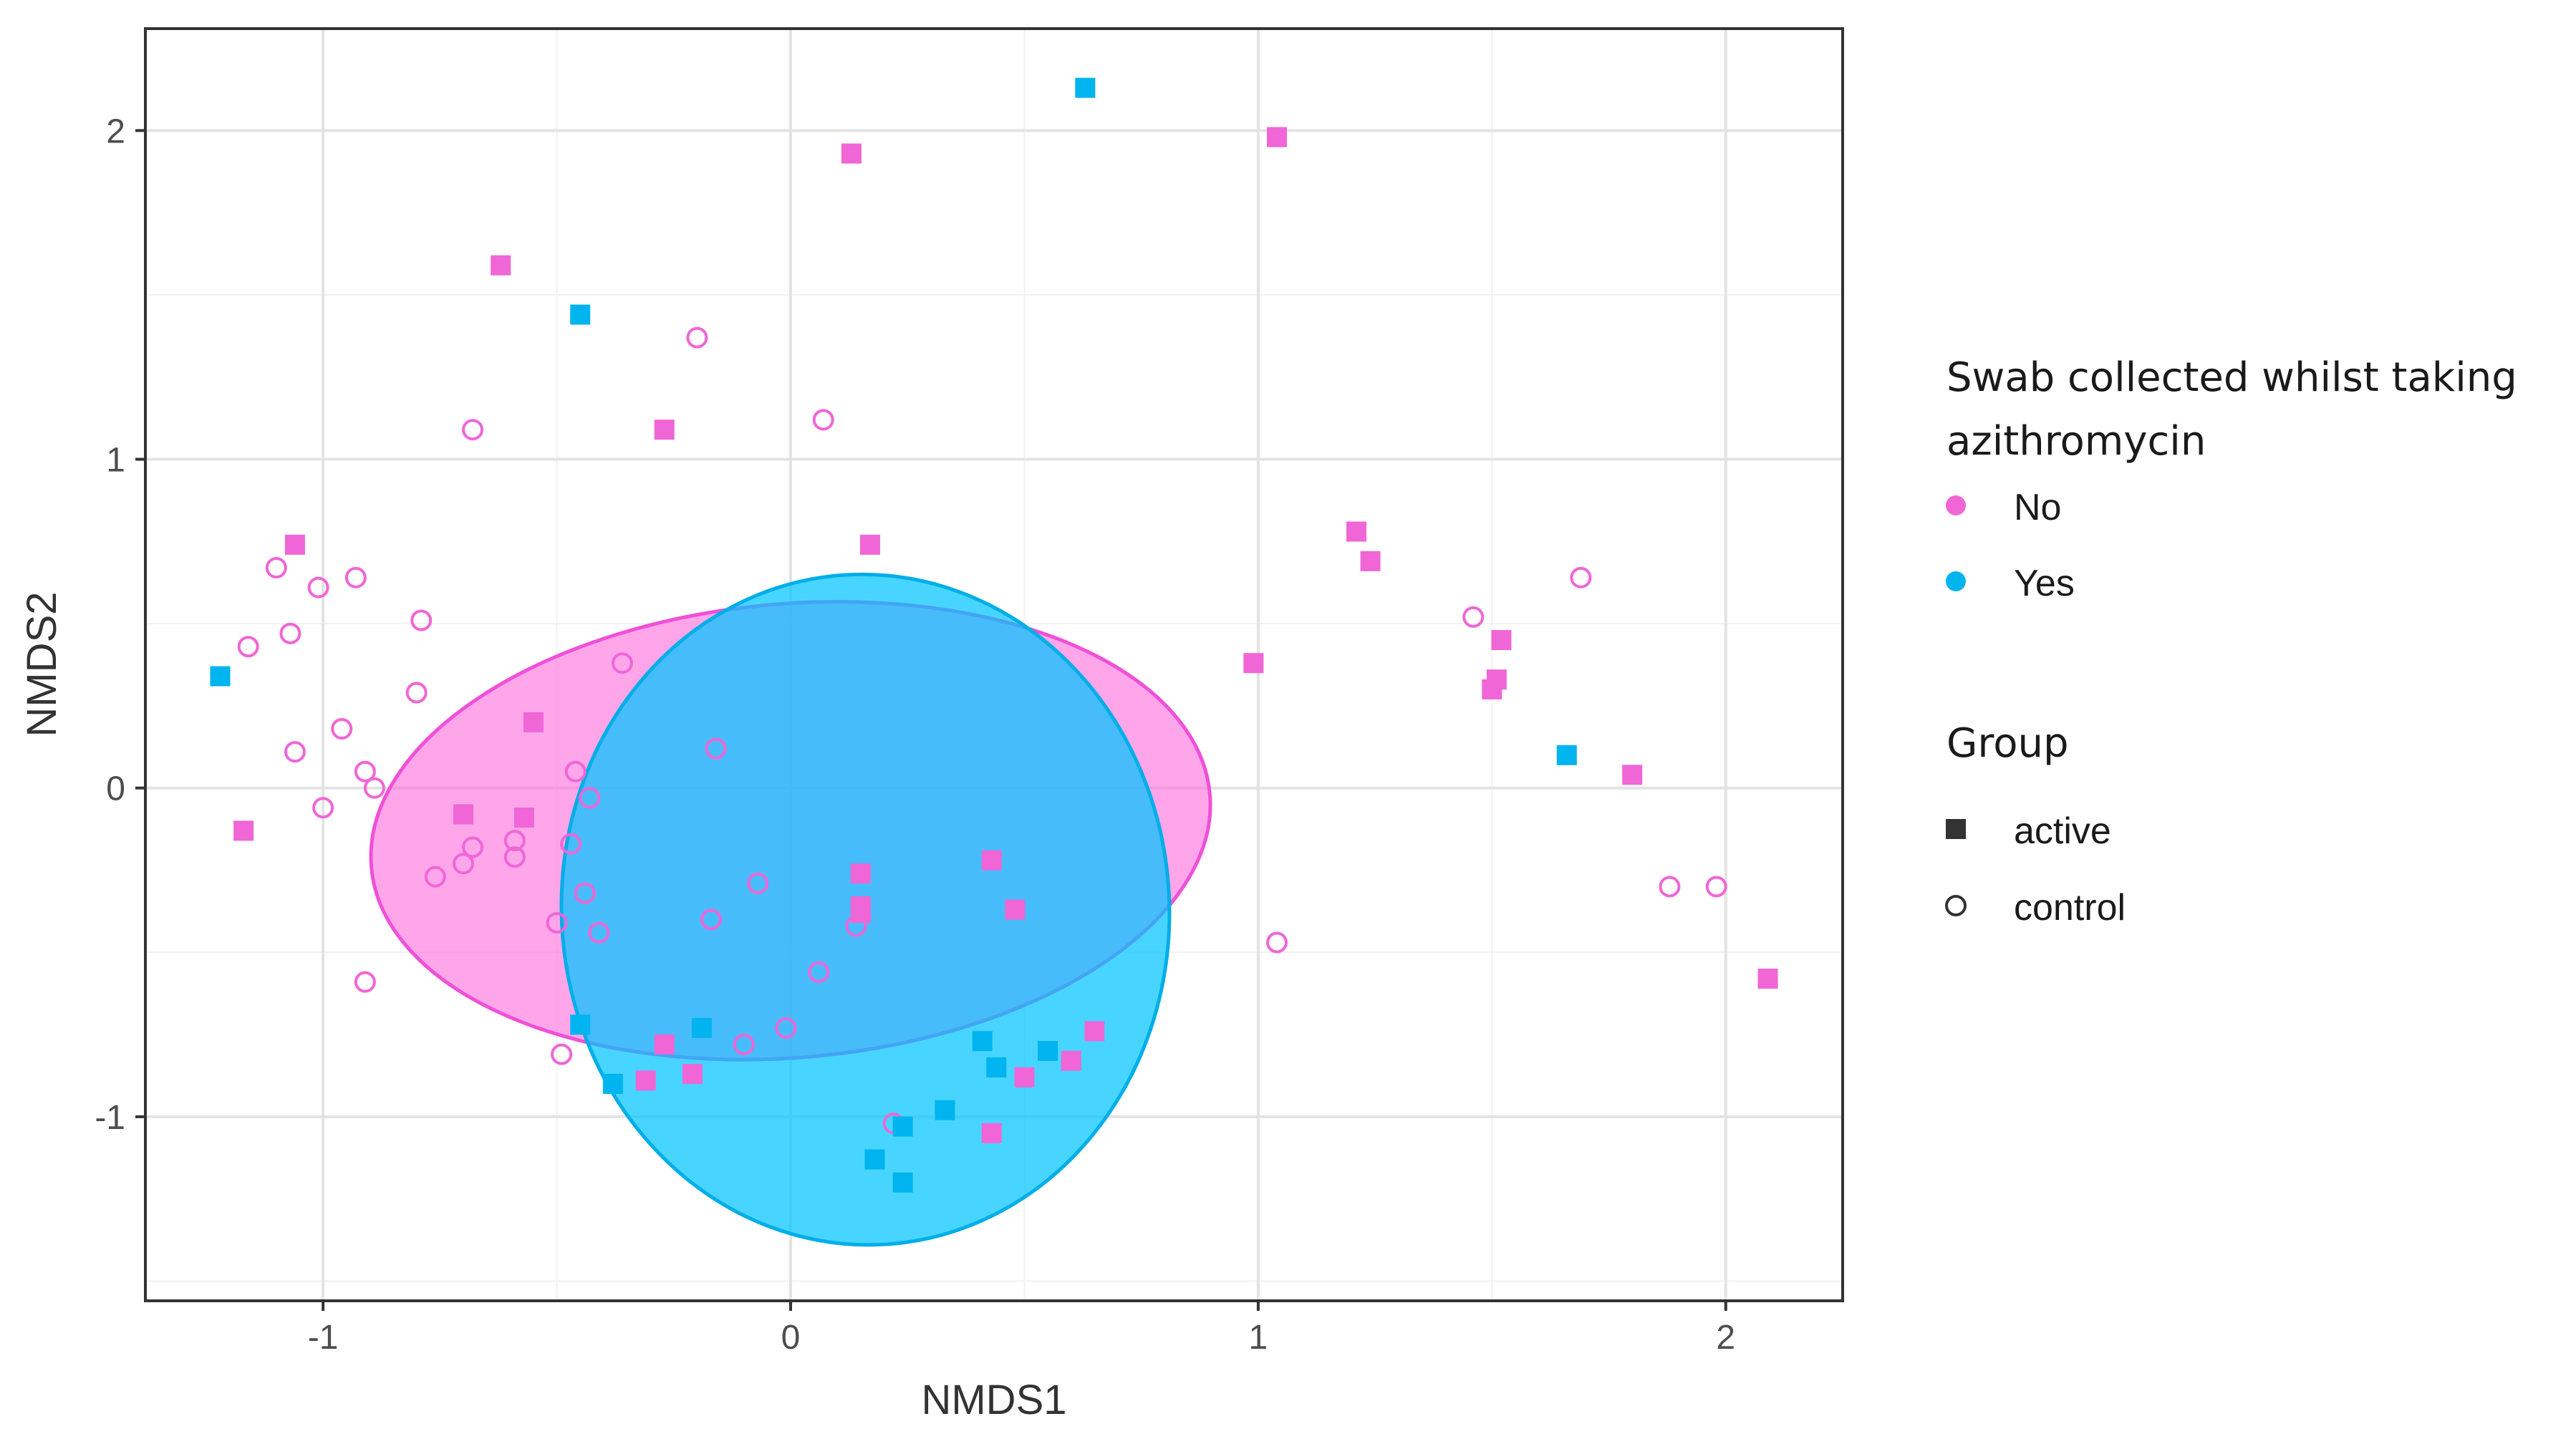  Describe the element at coordinates (2070, 908) in the screenshot. I see `legend-label-control: control` at that location.